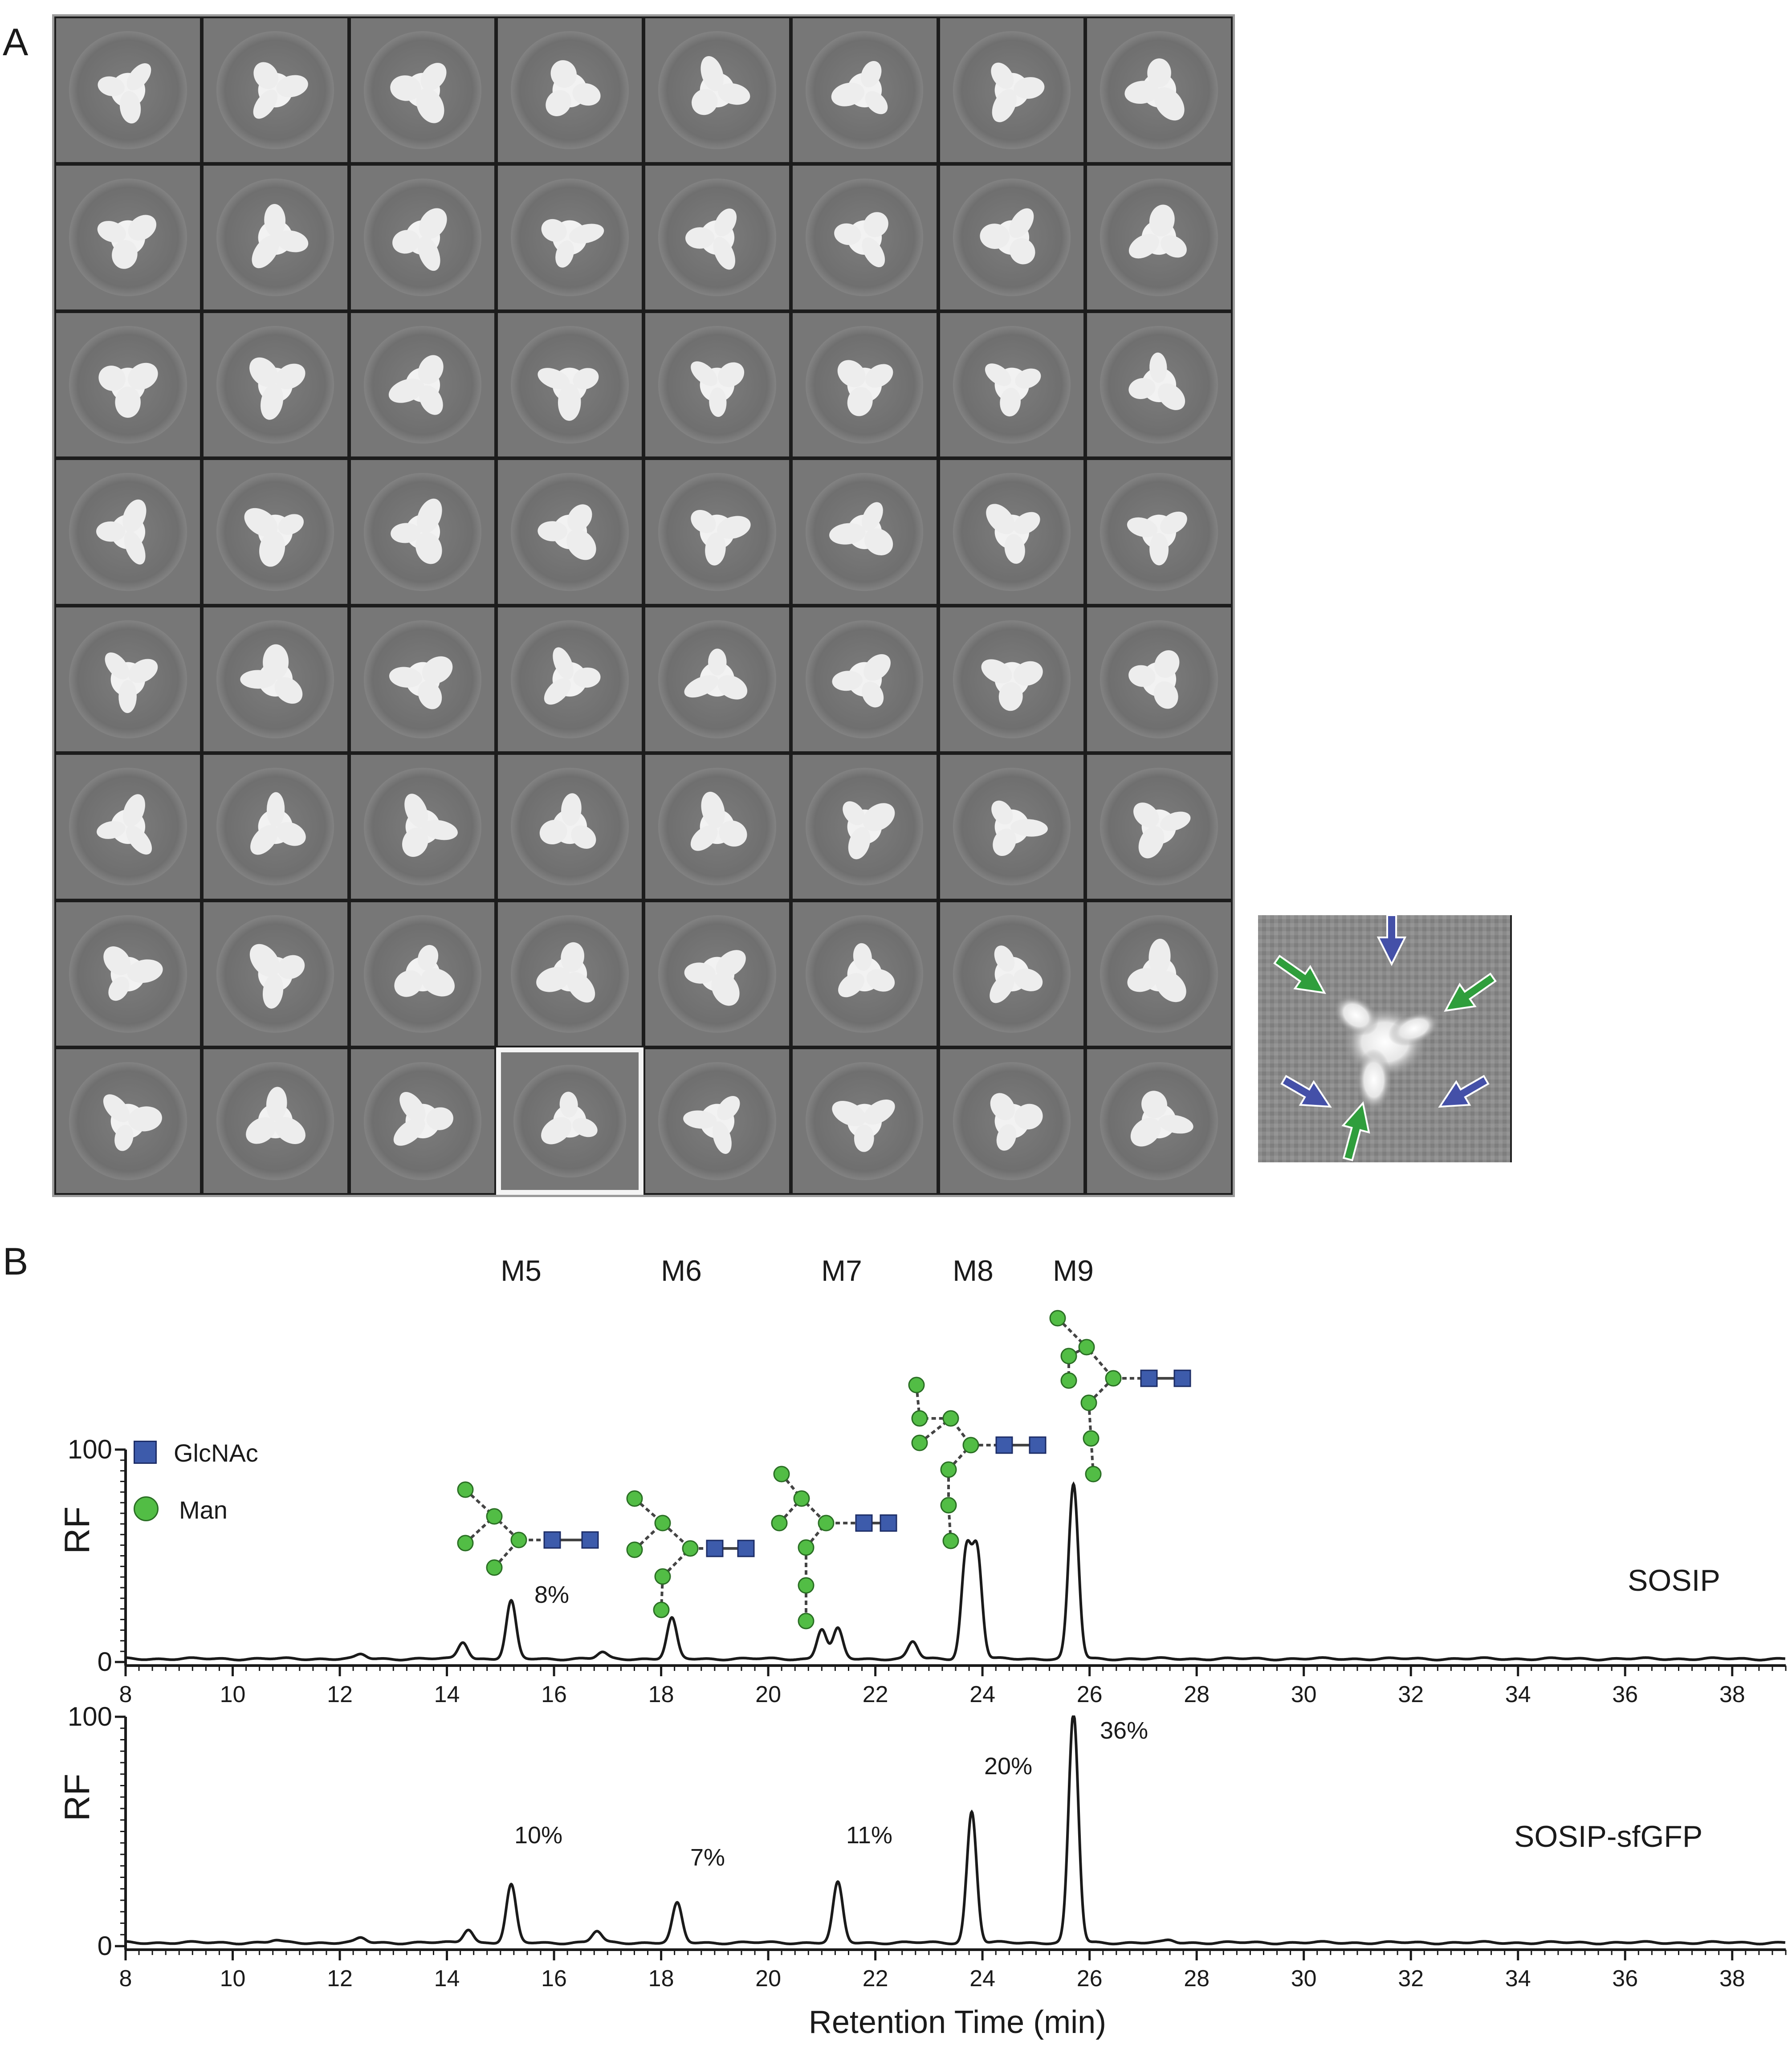  Describe the element at coordinates (538, 1835) in the screenshot. I see `sfgfp-peak-label-m5: 10%` at that location.